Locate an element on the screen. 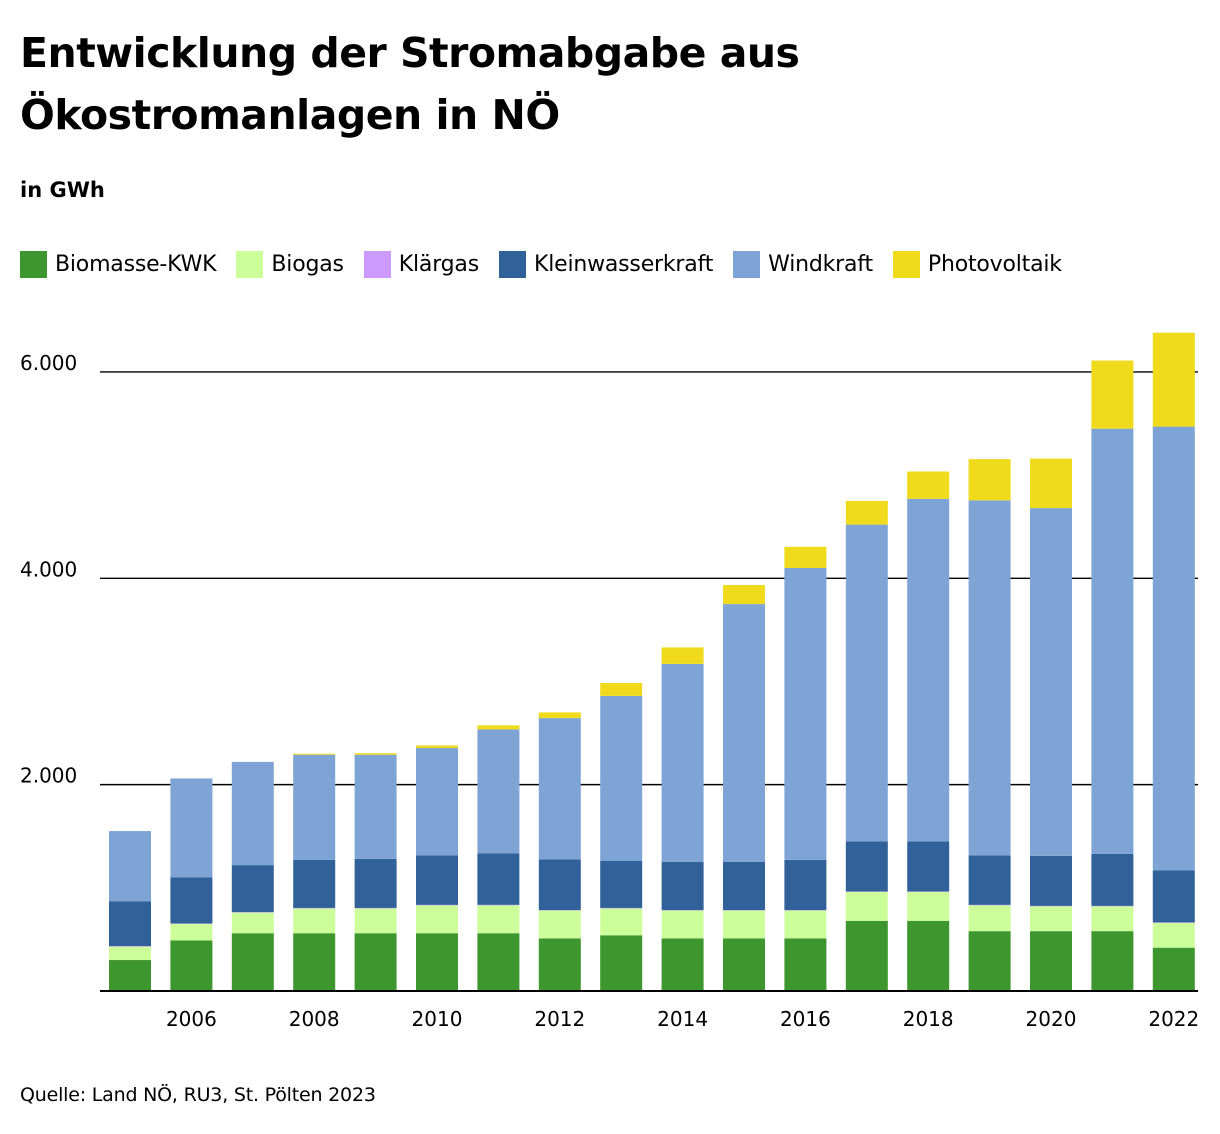 This screenshot has height=1134, width=1220. bar-2018-klargas is located at coordinates (928, 891).